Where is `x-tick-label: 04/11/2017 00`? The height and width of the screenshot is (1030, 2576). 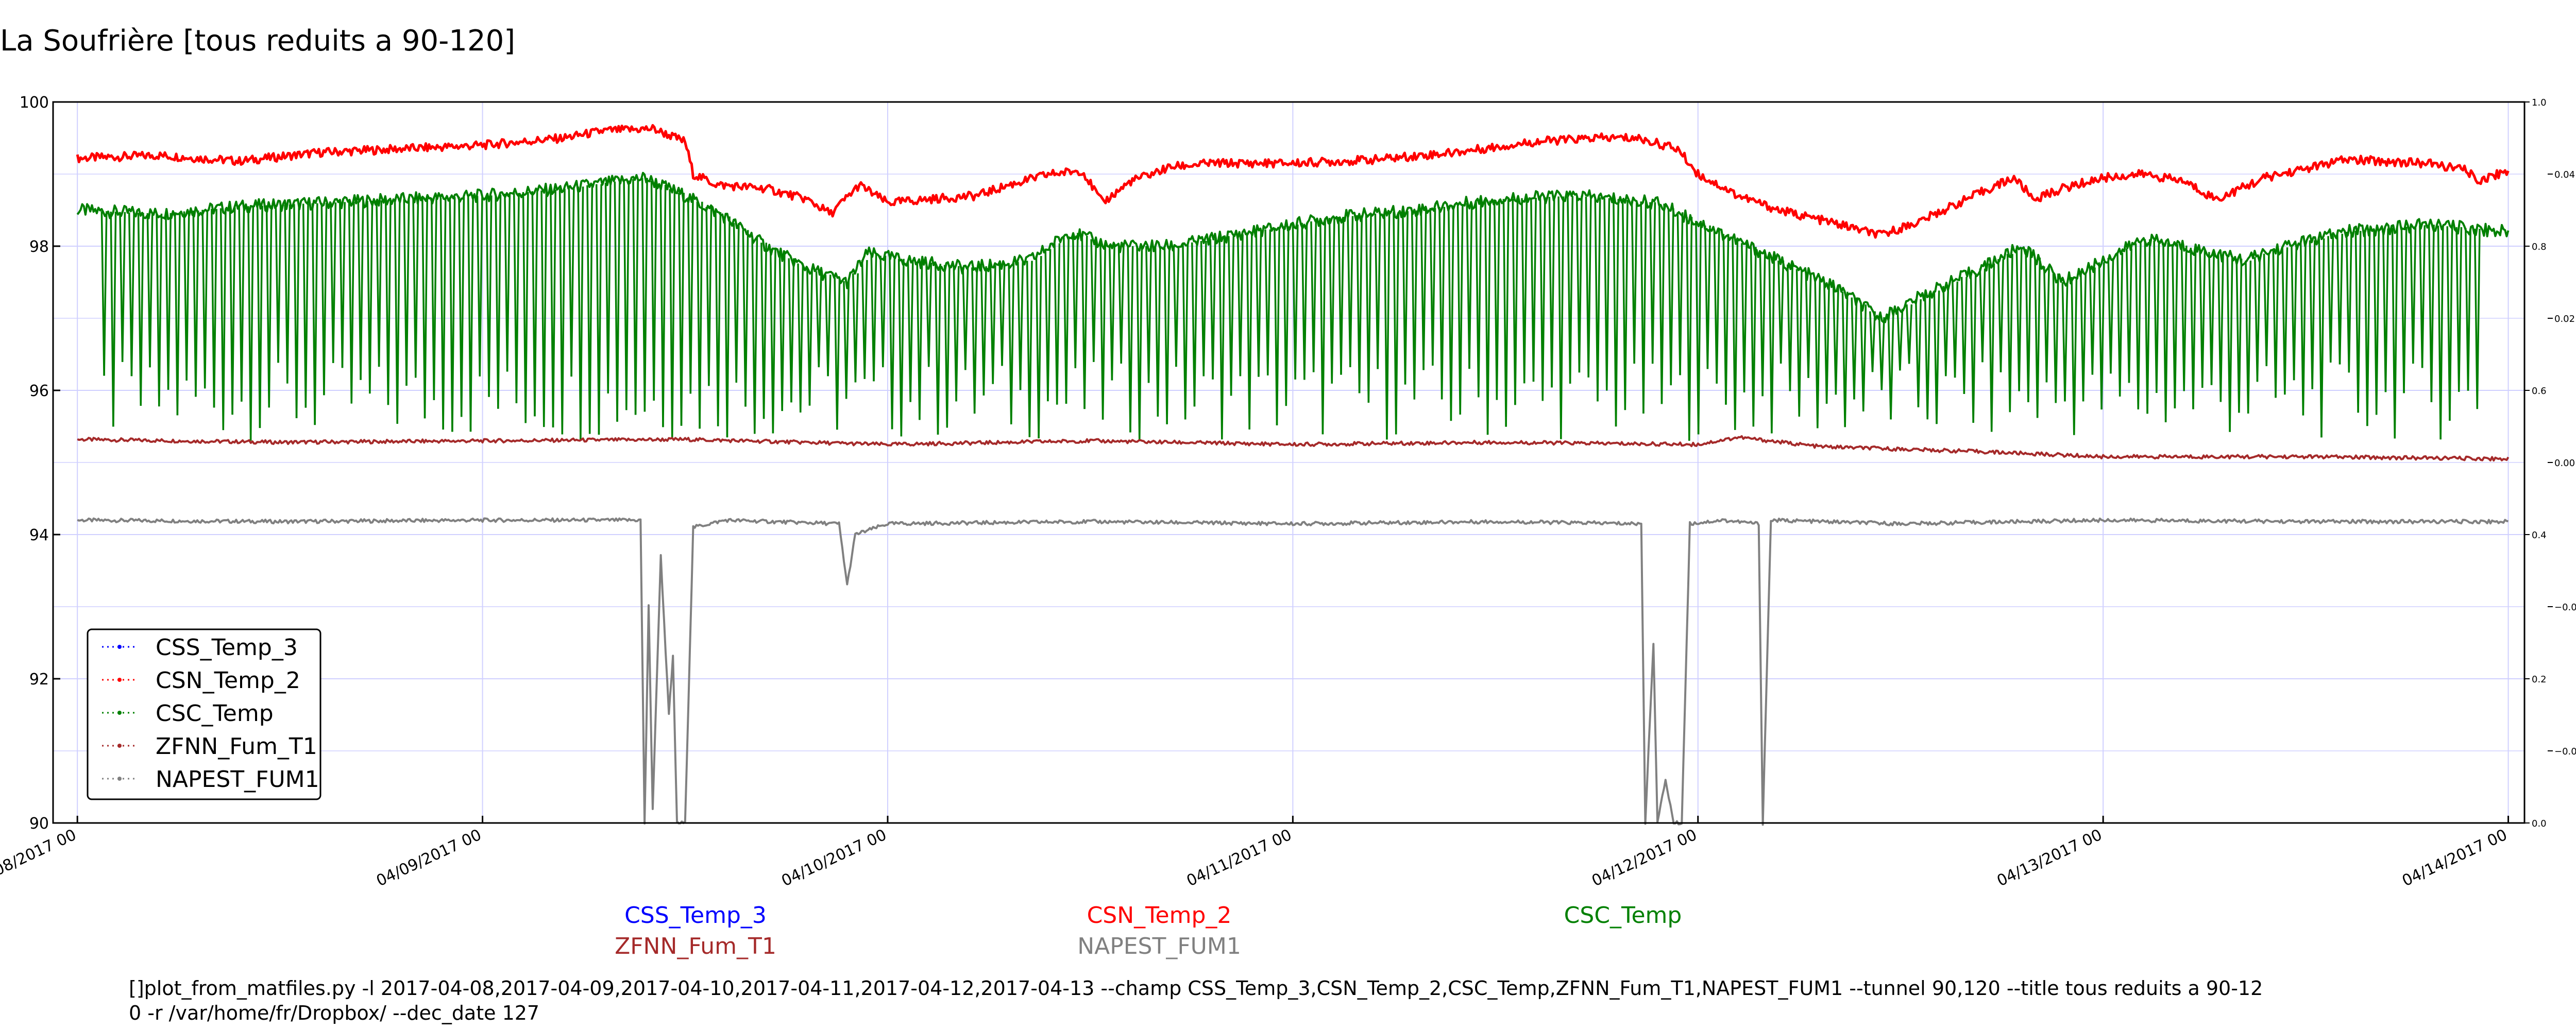 x-tick-label: 04/11/2017 00 is located at coordinates (1239, 858).